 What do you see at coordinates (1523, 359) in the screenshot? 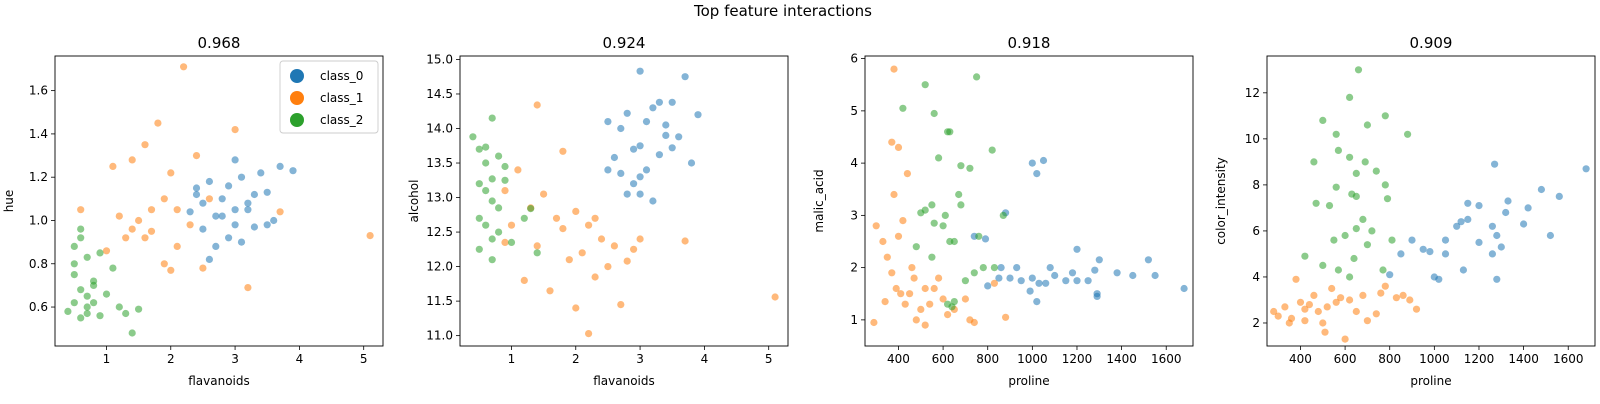
I see `x-tick-label: 1400` at bounding box center [1523, 359].